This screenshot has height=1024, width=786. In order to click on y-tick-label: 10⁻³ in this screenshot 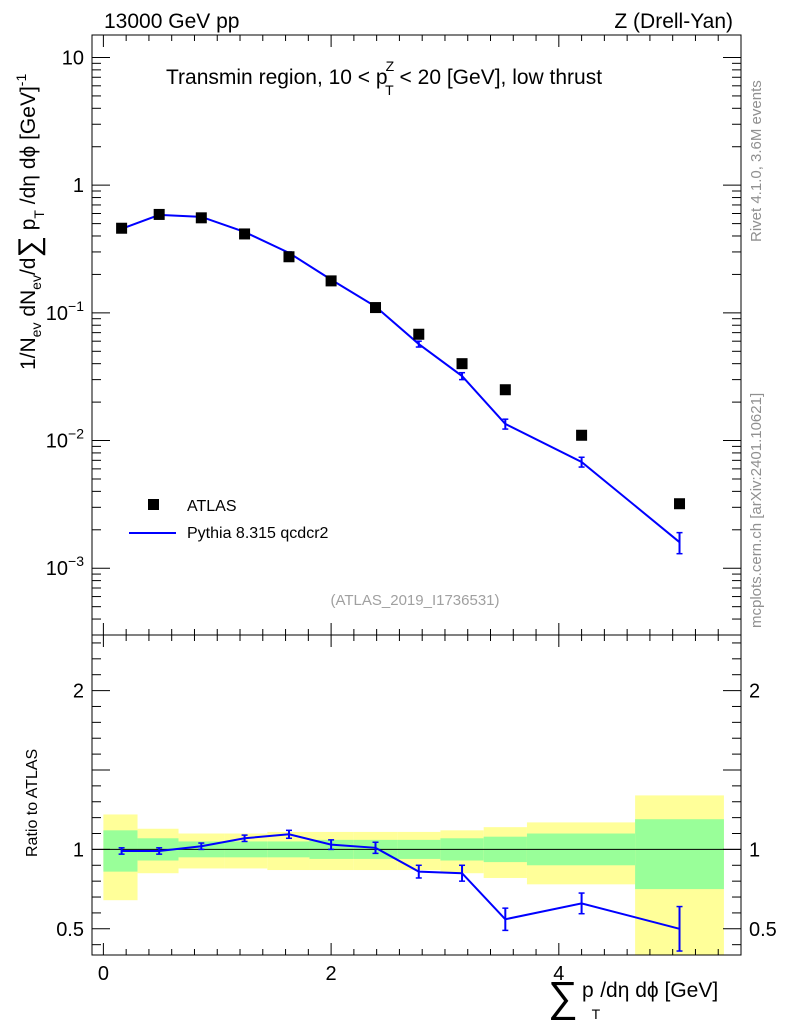, I will do `click(65, 566)`.